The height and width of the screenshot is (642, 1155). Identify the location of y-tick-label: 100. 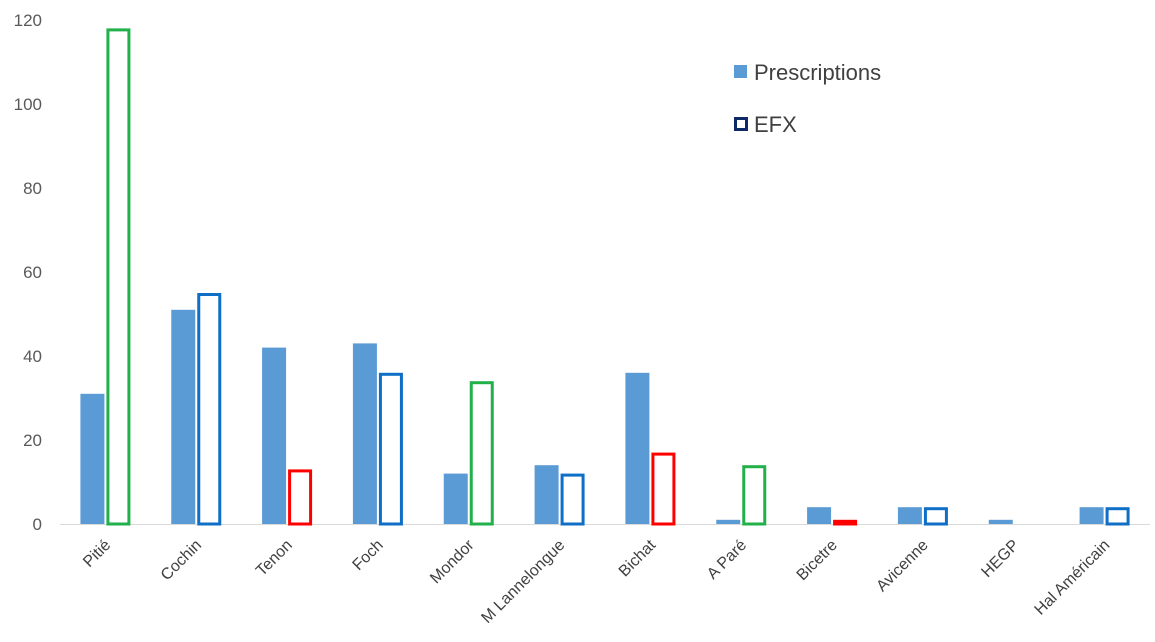
(28, 104).